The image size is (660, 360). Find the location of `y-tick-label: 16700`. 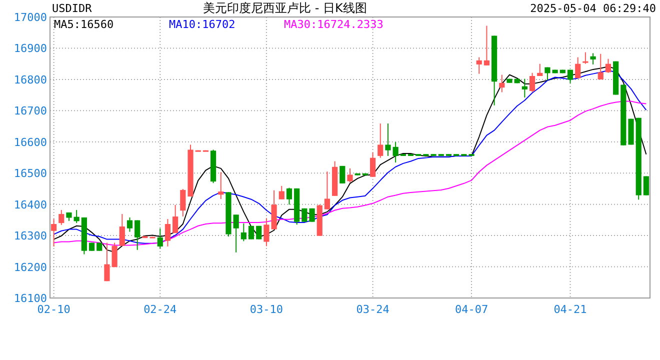

y-tick-label: 16700 is located at coordinates (30, 111).